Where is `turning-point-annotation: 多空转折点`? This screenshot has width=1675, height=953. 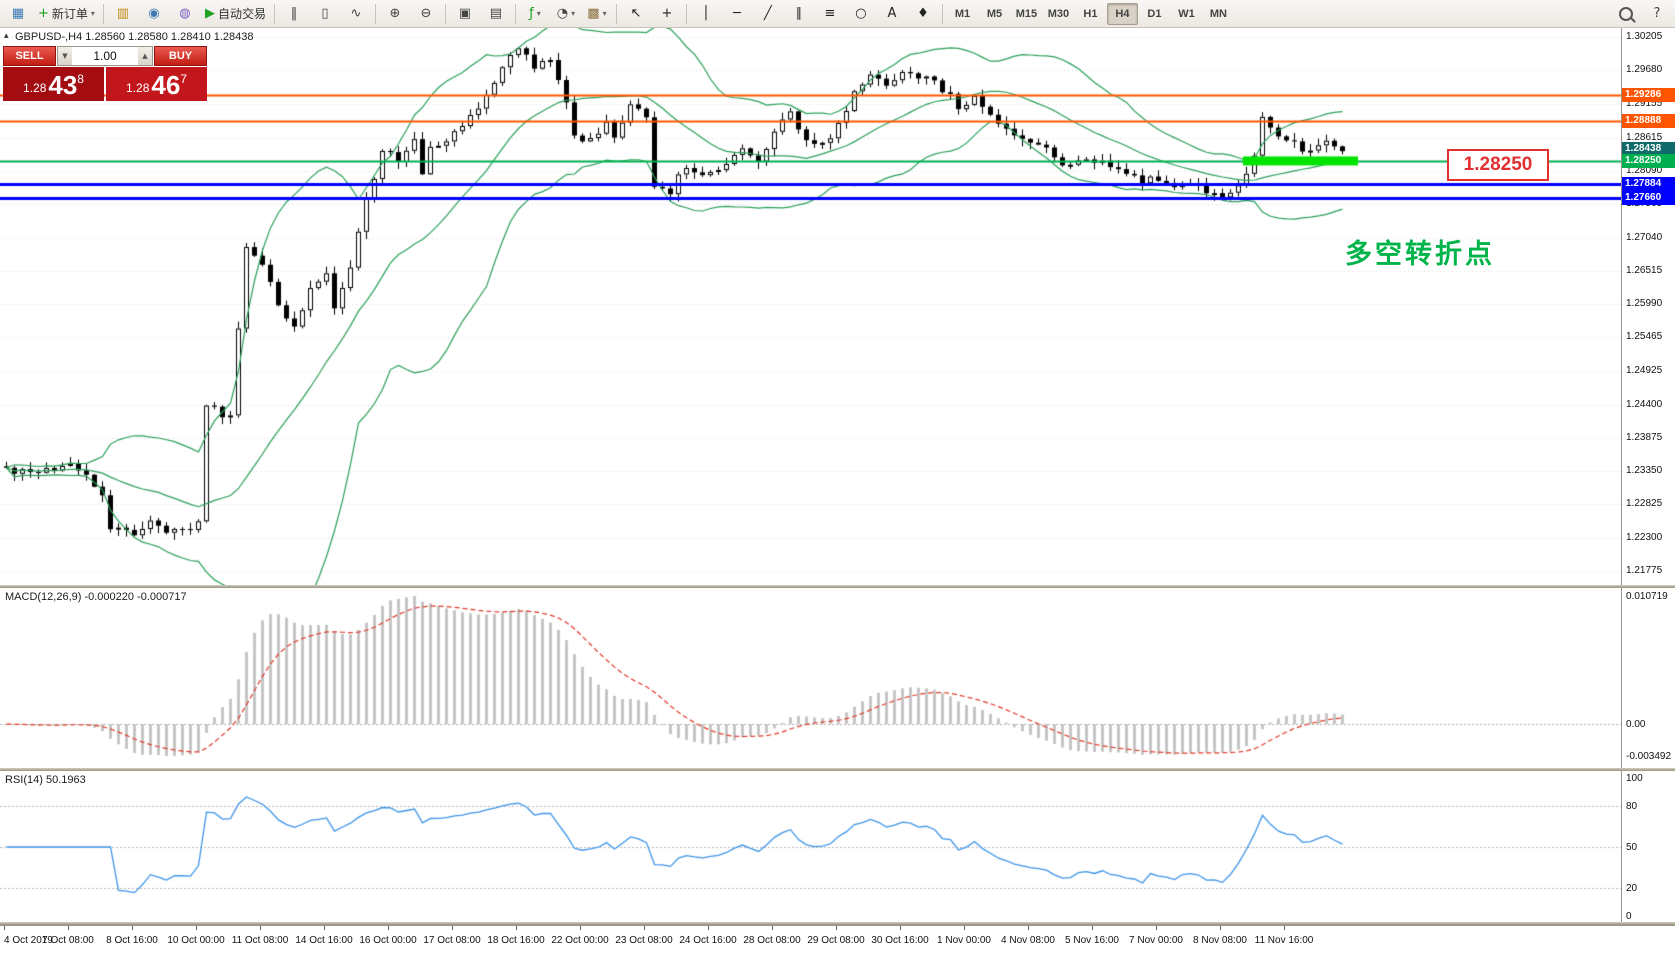 turning-point-annotation: 多空转折点 is located at coordinates (1420, 254).